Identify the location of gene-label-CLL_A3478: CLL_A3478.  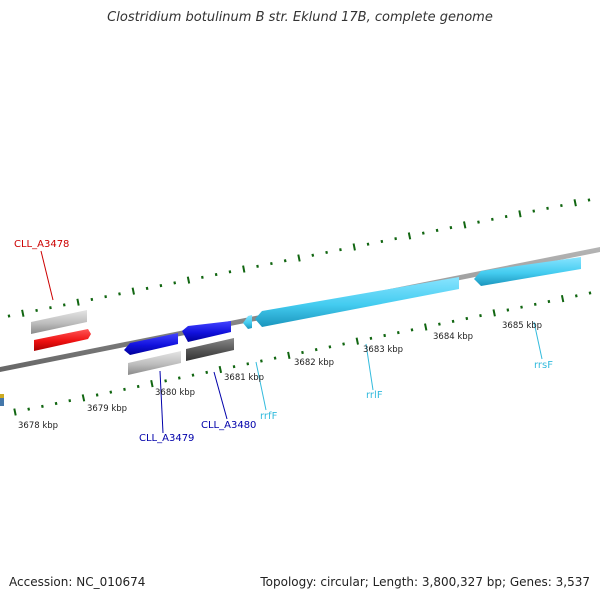
(41, 244).